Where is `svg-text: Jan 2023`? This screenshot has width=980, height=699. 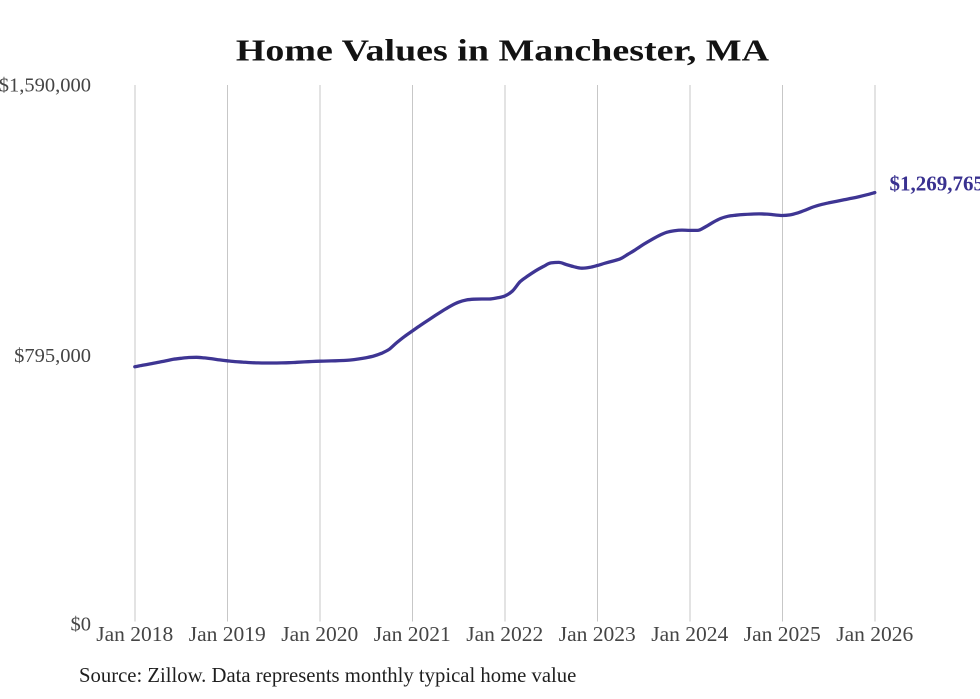
svg-text: Jan 2023 is located at coordinates (597, 634).